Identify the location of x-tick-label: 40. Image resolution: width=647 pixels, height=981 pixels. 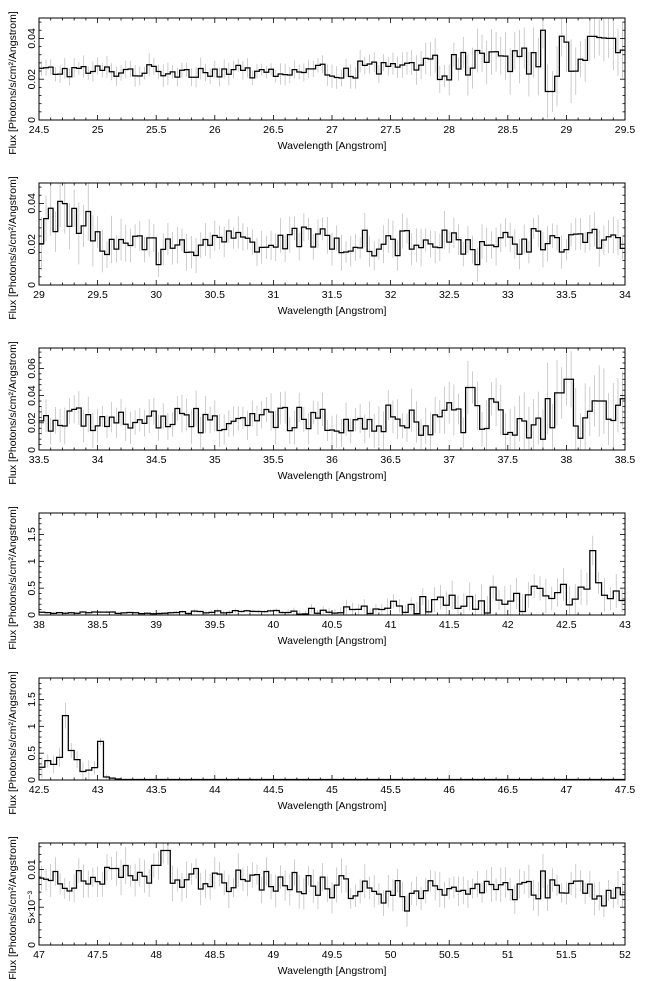
(274, 625).